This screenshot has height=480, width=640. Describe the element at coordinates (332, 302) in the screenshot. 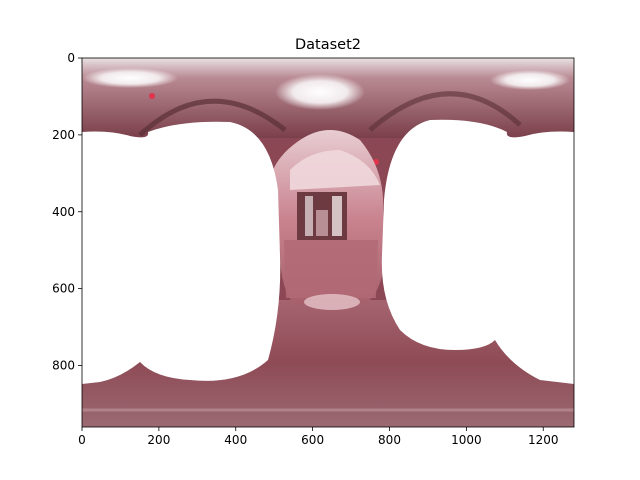

I see `center-floor-highlight` at that location.